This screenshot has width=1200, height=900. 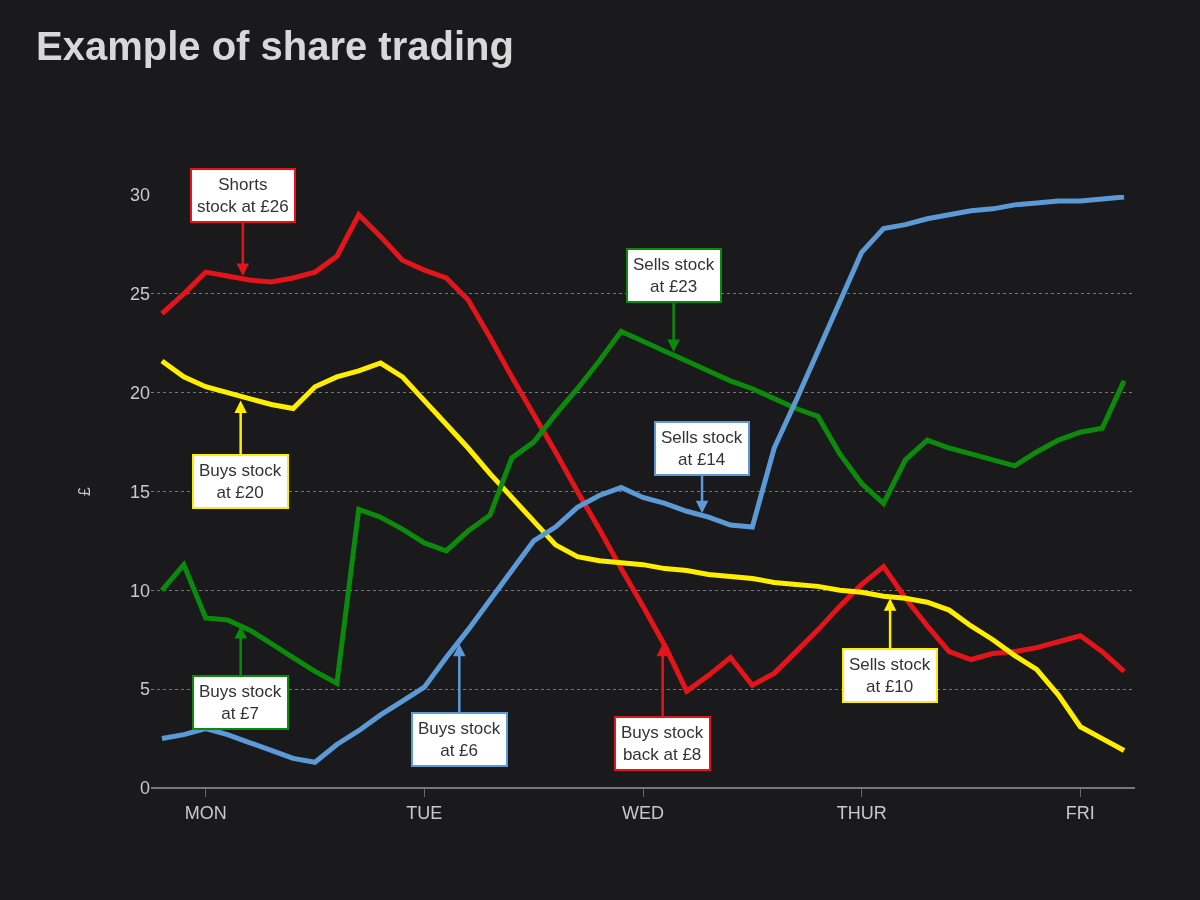 I want to click on x-tick-label: TUE, so click(x=424, y=812).